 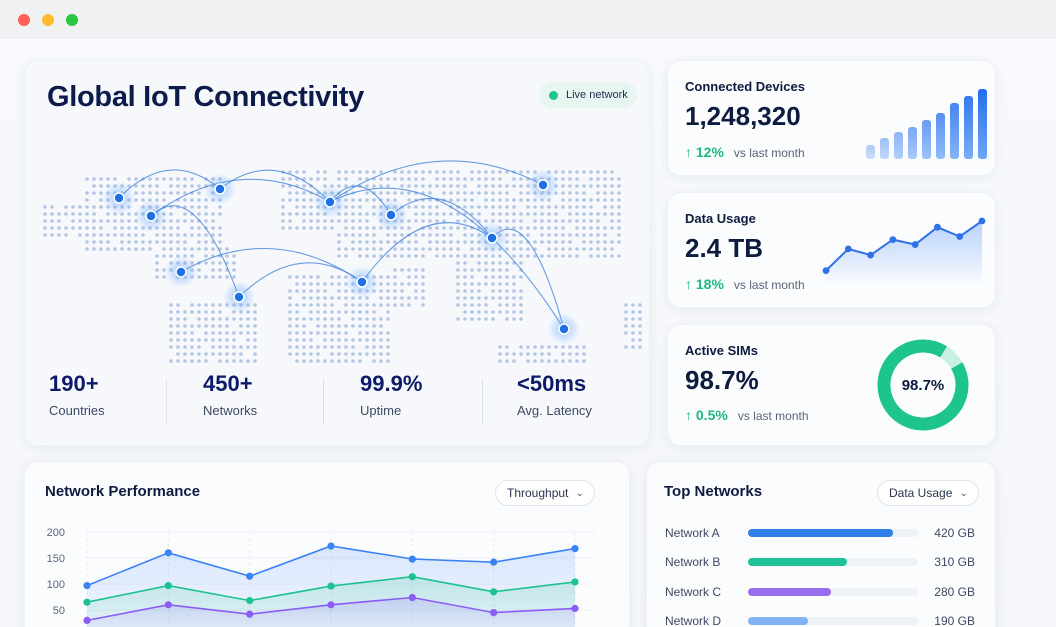 What do you see at coordinates (597, 95) in the screenshot?
I see `live-network-label: Live network` at bounding box center [597, 95].